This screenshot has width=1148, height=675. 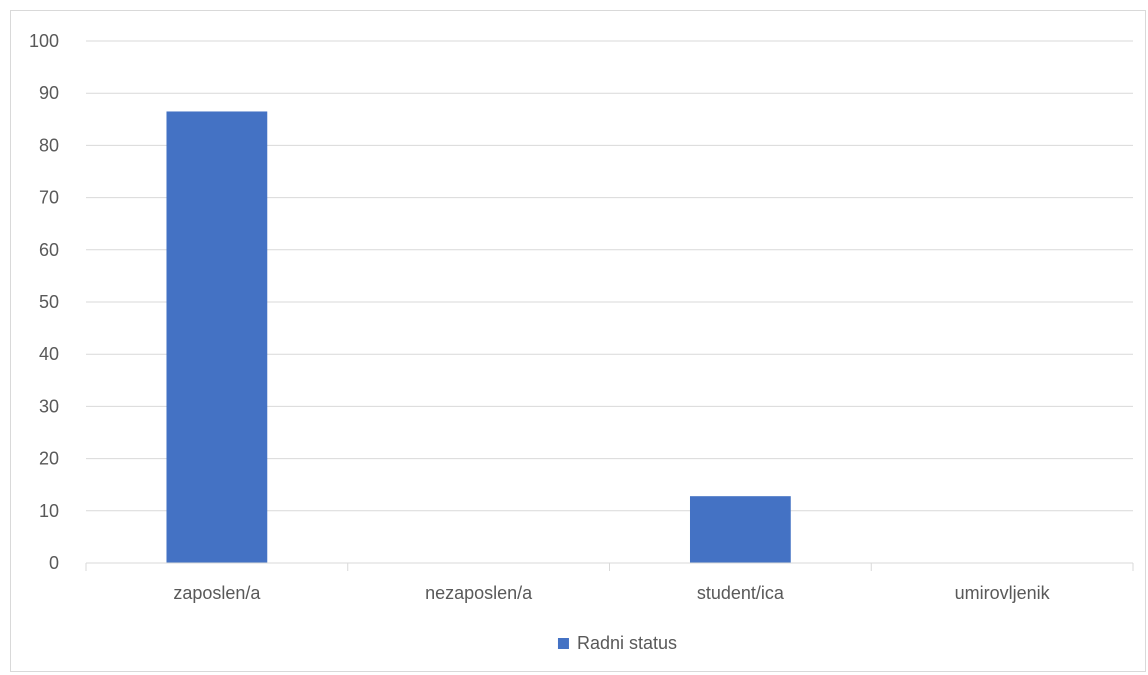 What do you see at coordinates (49, 198) in the screenshot?
I see `y-tick-label: 70` at bounding box center [49, 198].